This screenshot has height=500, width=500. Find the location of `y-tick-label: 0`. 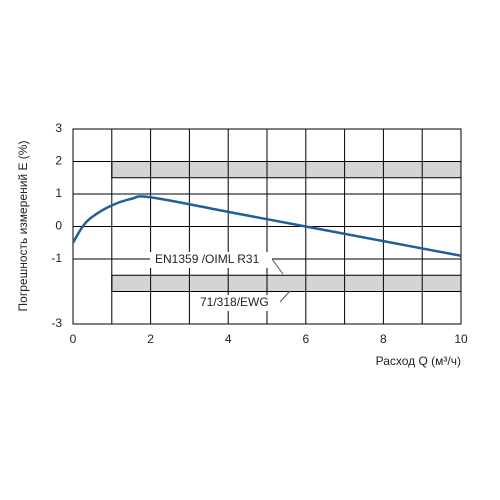

y-tick-label: 0 is located at coordinates (58, 226).